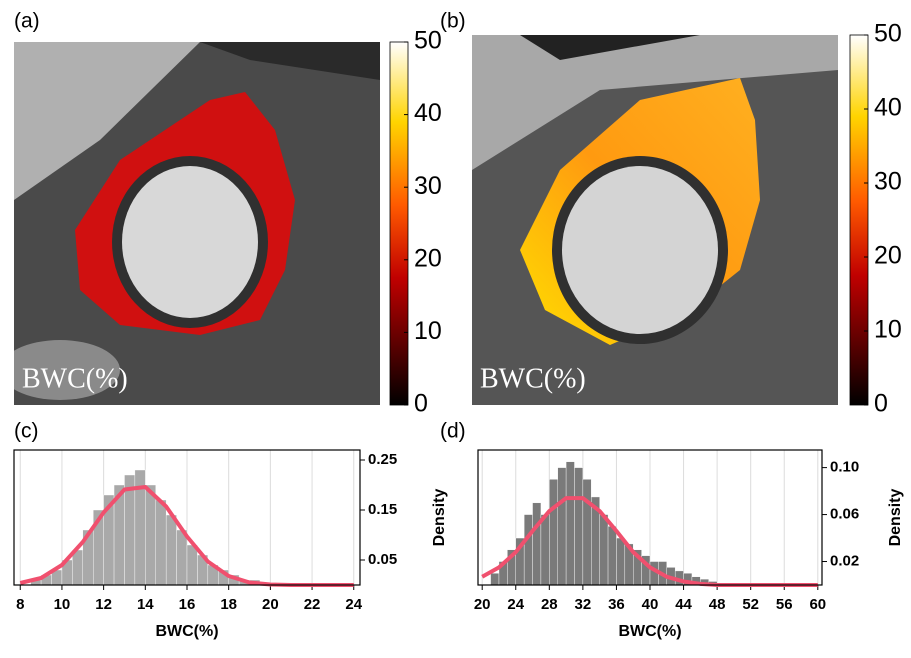 This screenshot has width=911, height=658. I want to click on x-tick-label: 10, so click(62, 604).